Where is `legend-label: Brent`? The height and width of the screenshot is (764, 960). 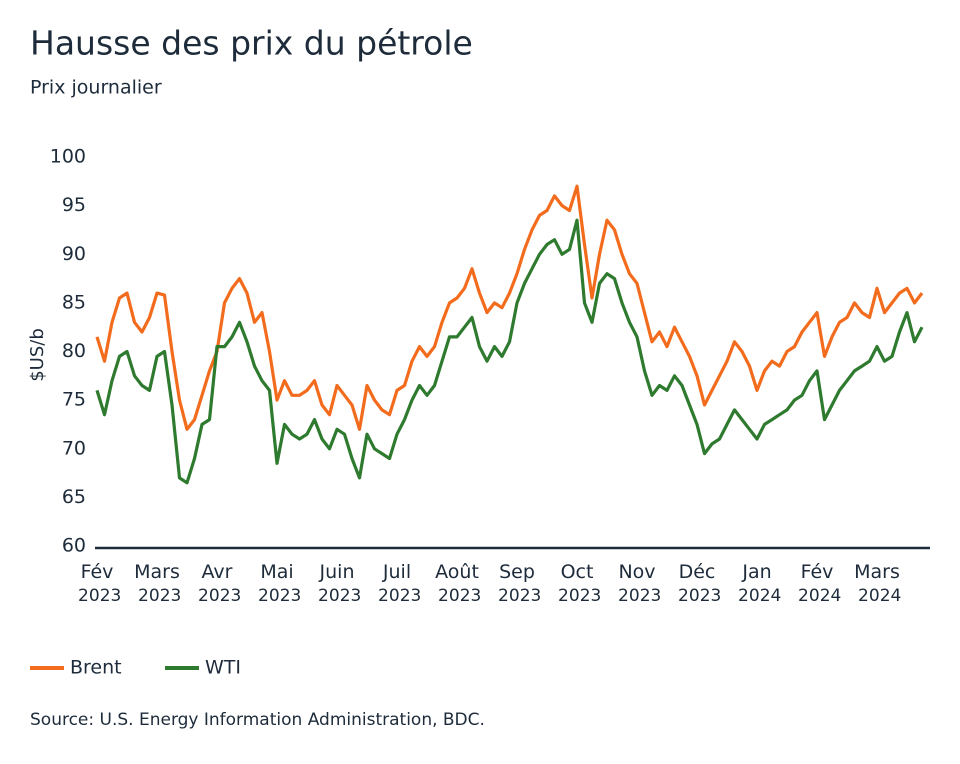
legend-label: Brent is located at coordinates (96, 668).